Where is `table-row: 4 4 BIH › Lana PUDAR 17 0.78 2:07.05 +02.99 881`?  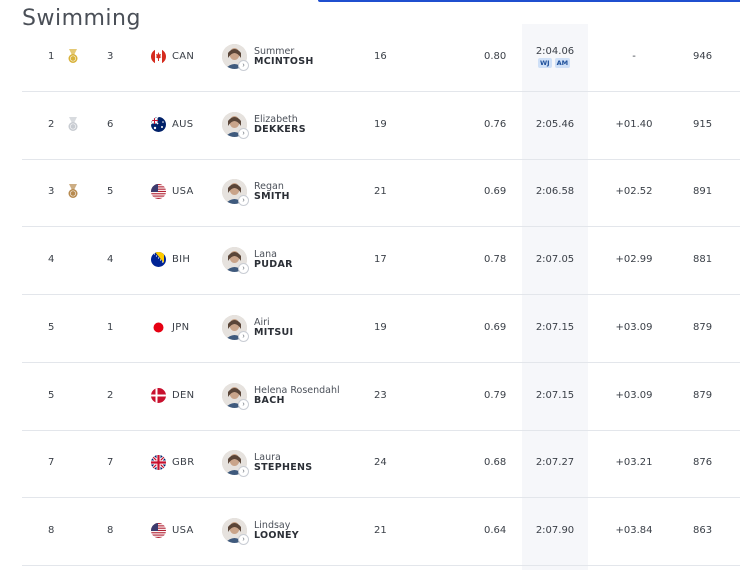
table-row: 4 4 BIH › Lana PUDAR 17 0.78 2:07.05 +02.99 881 is located at coordinates (381, 261).